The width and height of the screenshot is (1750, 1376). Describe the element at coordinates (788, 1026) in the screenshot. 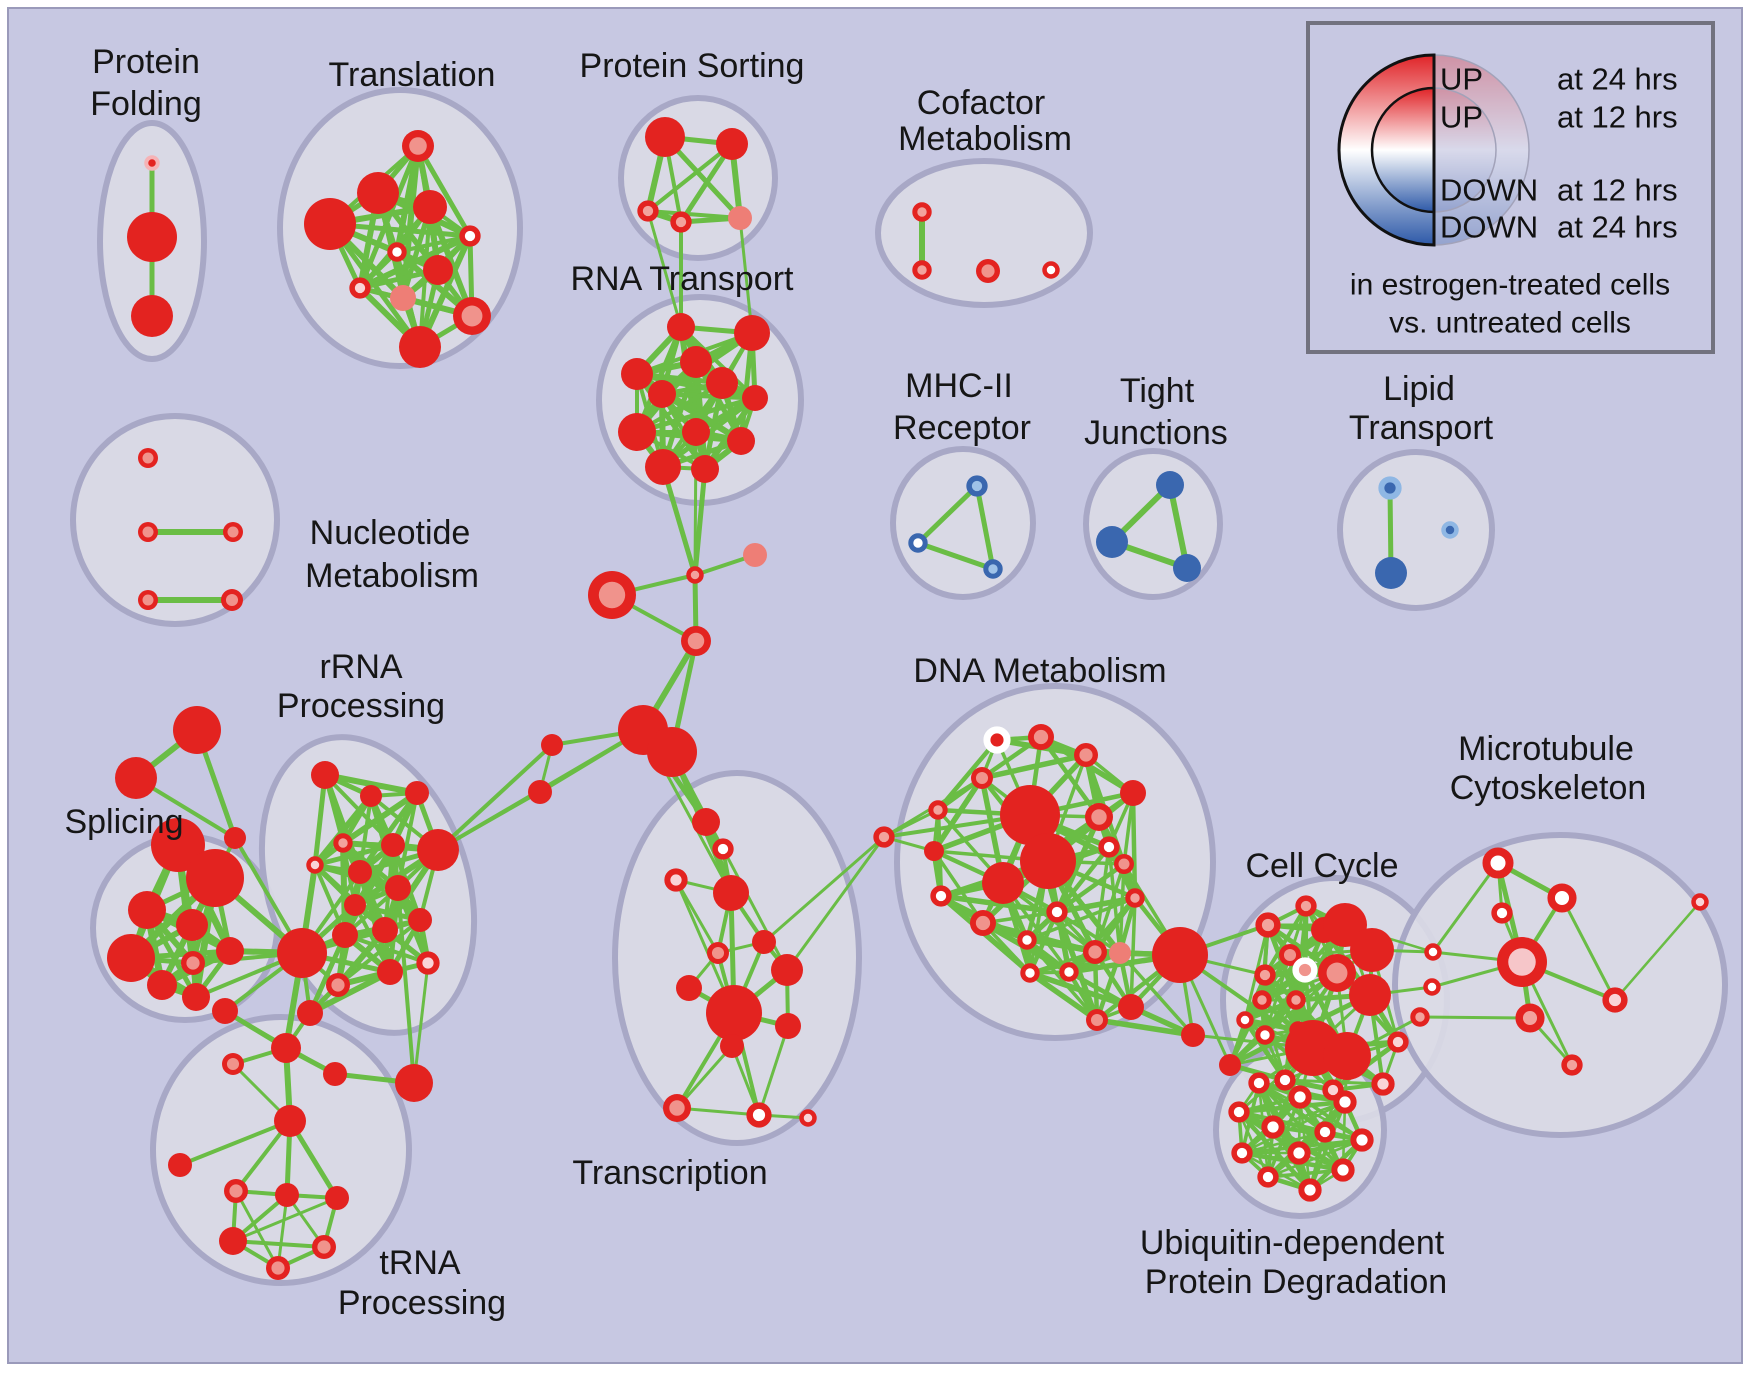

I see `node-tx-9-solid` at that location.